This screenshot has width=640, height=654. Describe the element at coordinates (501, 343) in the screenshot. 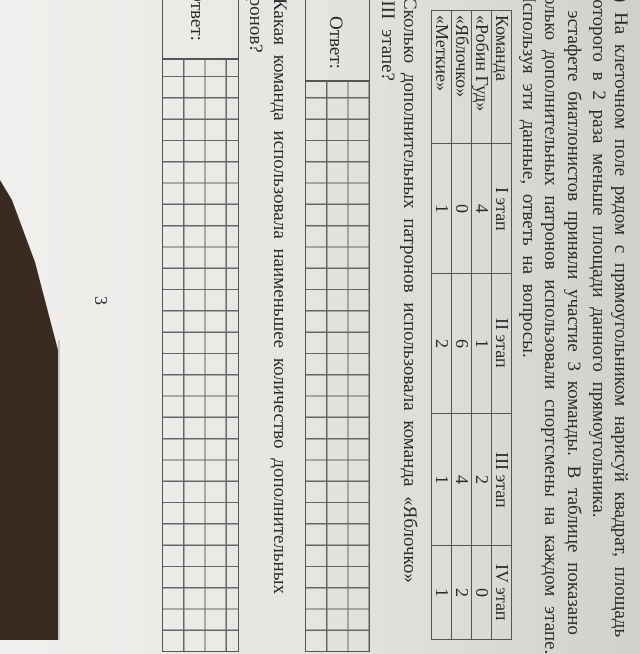

I see `header-cell: II этап` at that location.